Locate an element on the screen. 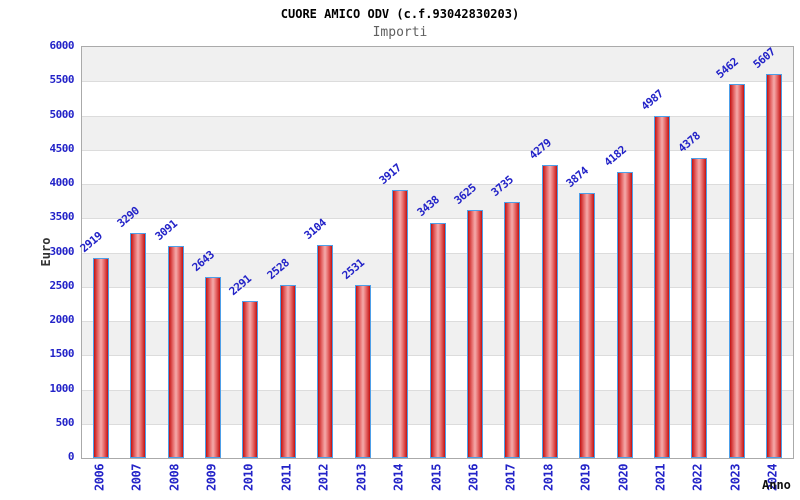 The height and width of the screenshot is (500, 800). x-tick-label: 2021 is located at coordinates (660, 477).